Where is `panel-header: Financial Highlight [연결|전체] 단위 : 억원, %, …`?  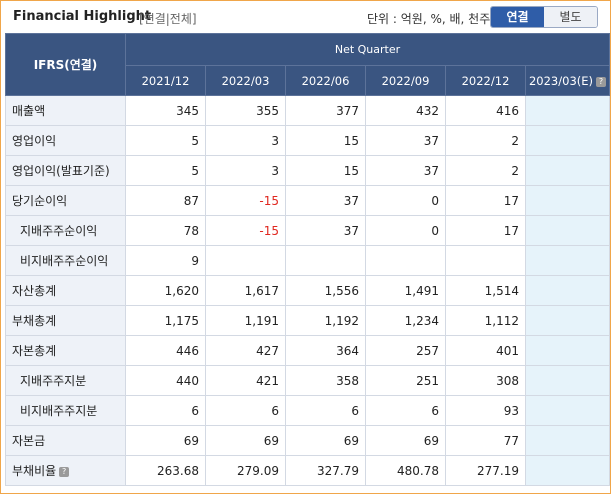 panel-header: Financial Highlight [연결|전체] 단위 : 억원, %, … is located at coordinates (305, 17).